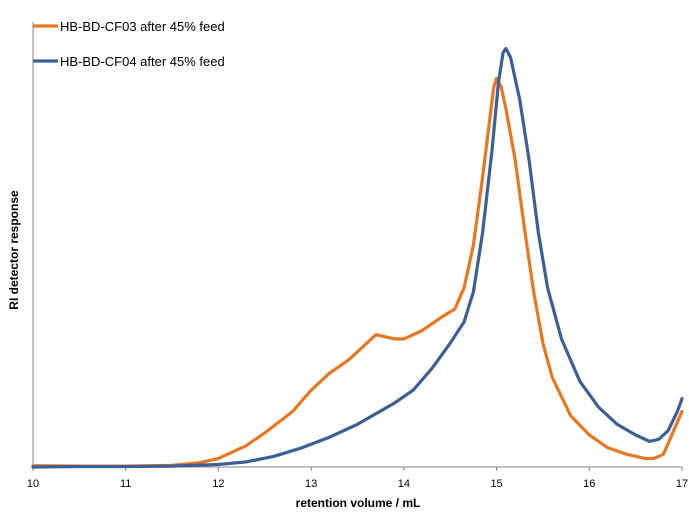  What do you see at coordinates (404, 484) in the screenshot?
I see `x-tick-label: 14` at bounding box center [404, 484].